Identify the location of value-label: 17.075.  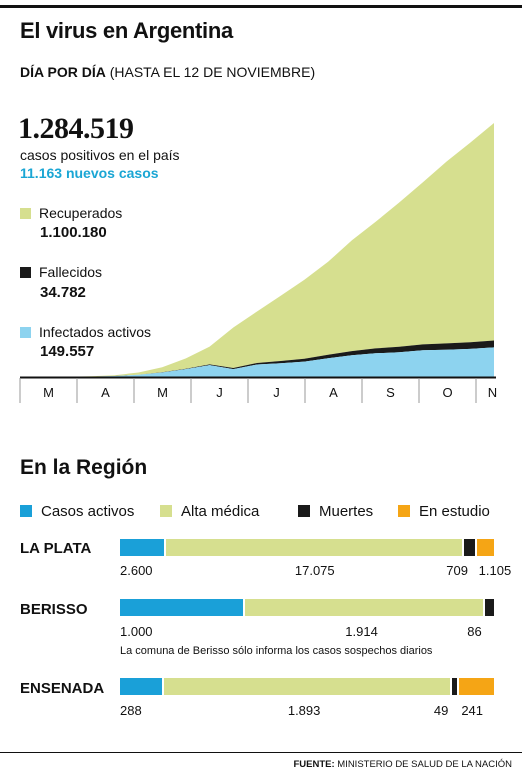
(314, 570).